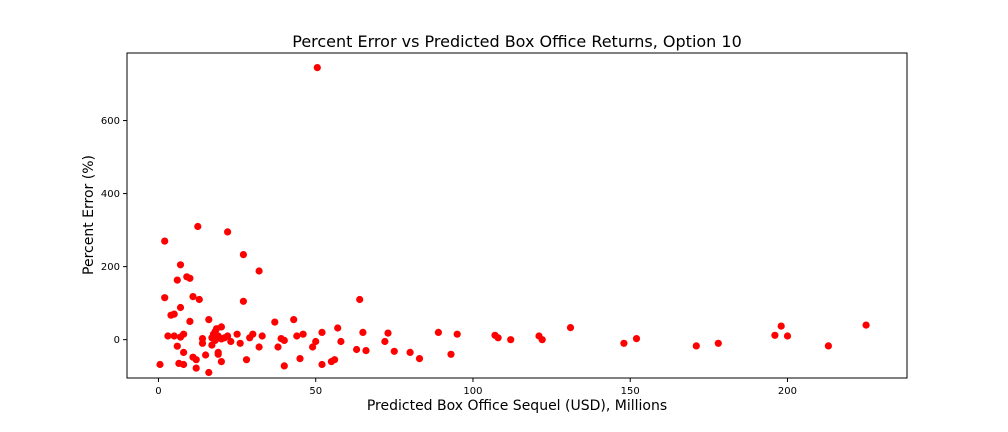 The image size is (1008, 432). I want to click on x-tick-label: 150, so click(630, 391).